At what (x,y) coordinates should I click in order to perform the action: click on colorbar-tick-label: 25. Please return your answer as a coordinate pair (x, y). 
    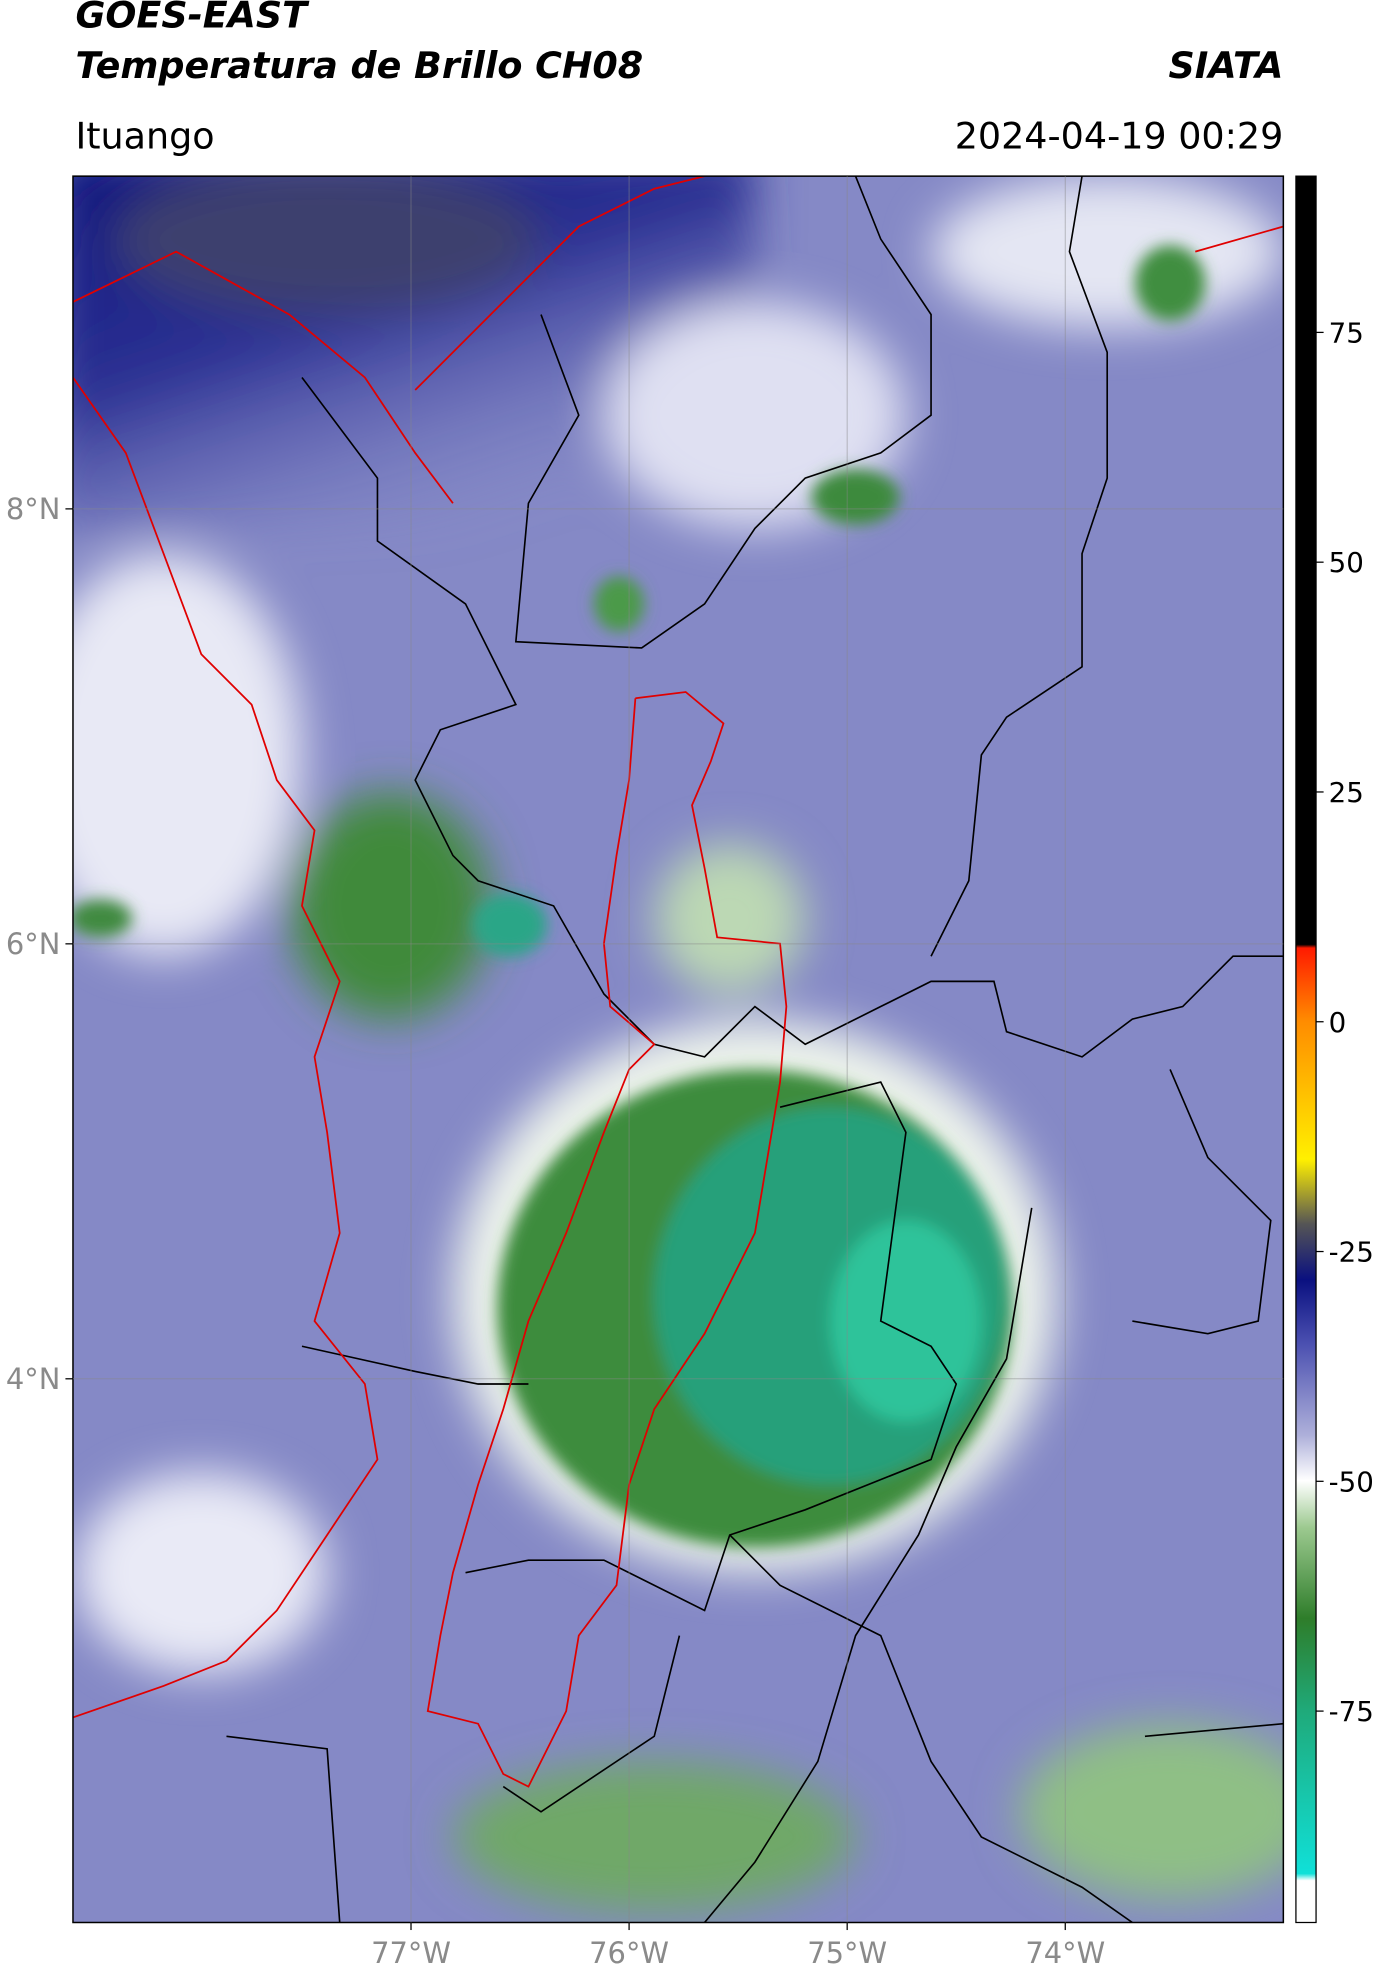
    Looking at the image, I should click on (1346, 792).